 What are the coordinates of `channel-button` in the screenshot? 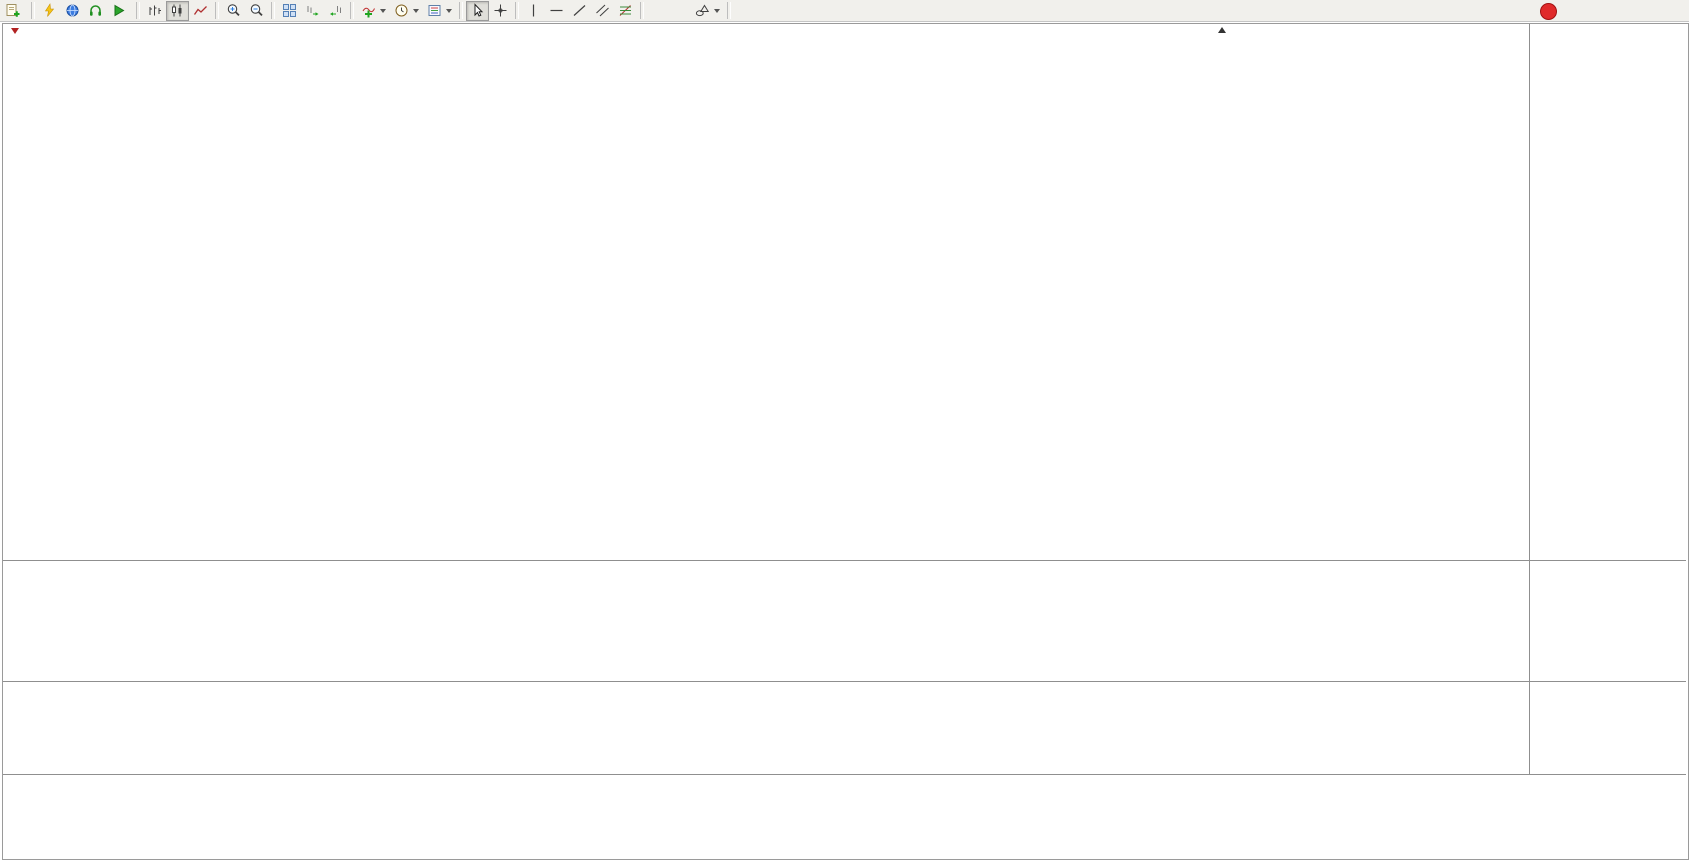 It's located at (602, 11).